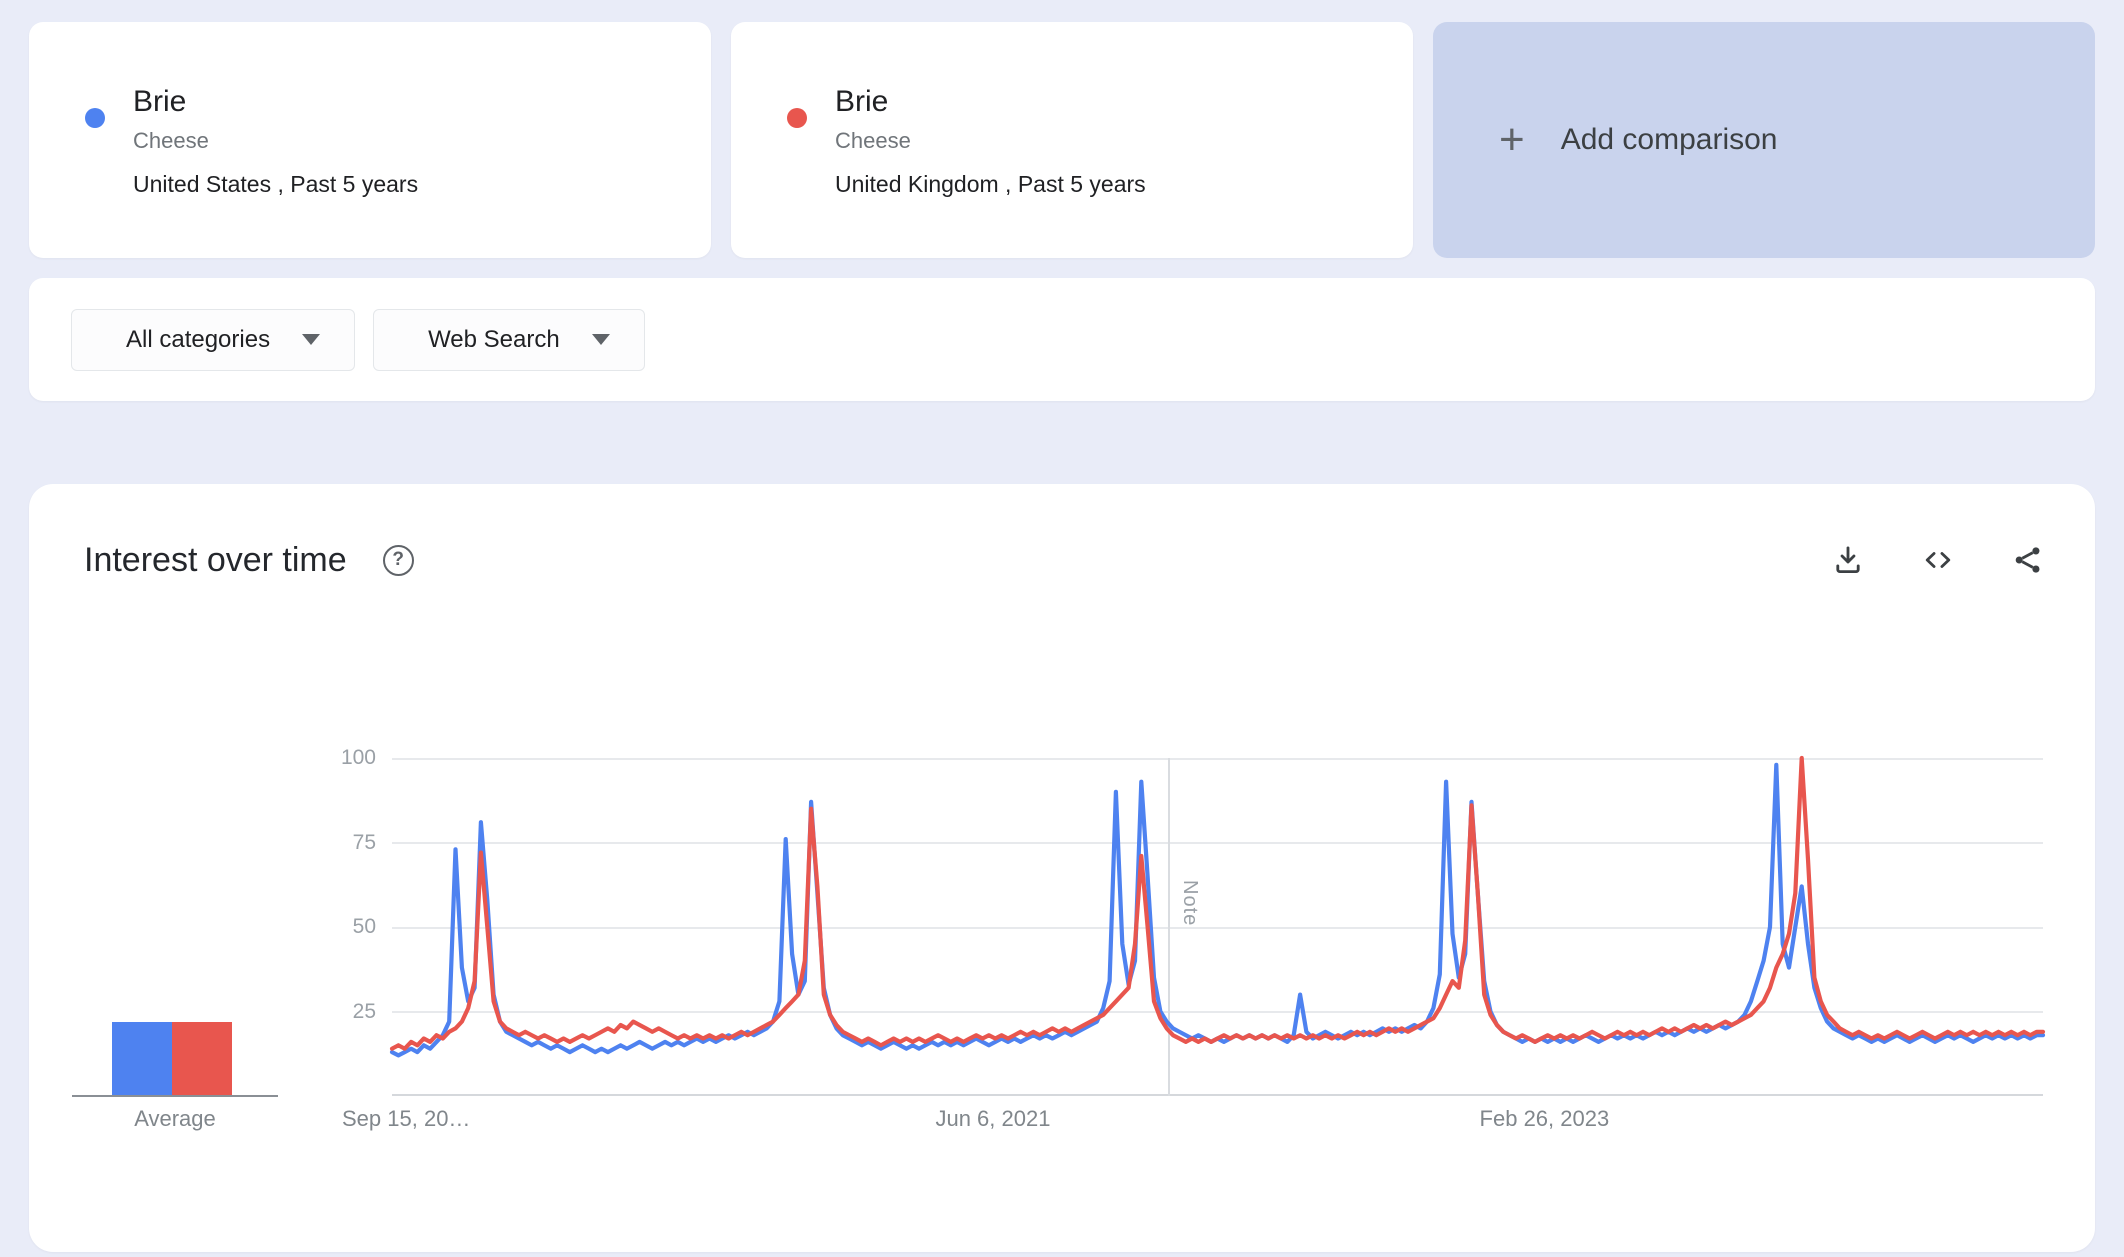  Describe the element at coordinates (1064, 560) in the screenshot. I see `chart-header: Interest over time ?` at that location.